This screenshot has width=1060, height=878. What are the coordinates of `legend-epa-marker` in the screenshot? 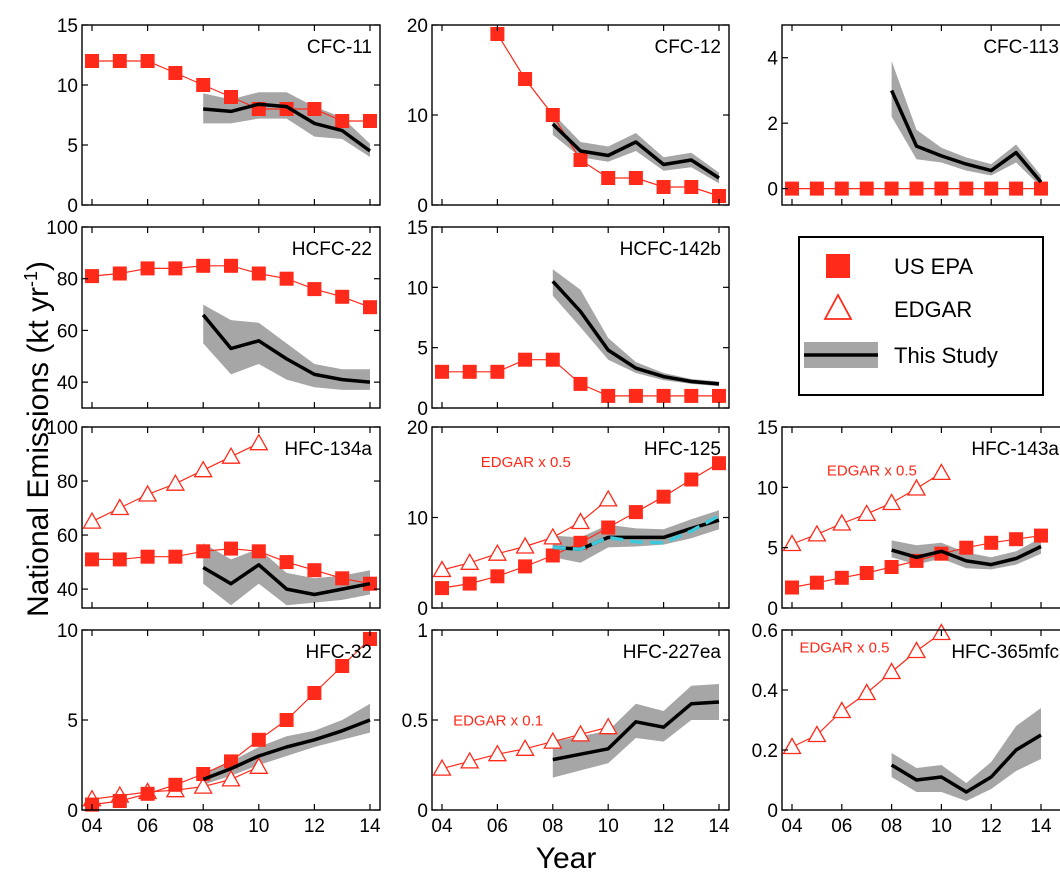 It's located at (838, 266).